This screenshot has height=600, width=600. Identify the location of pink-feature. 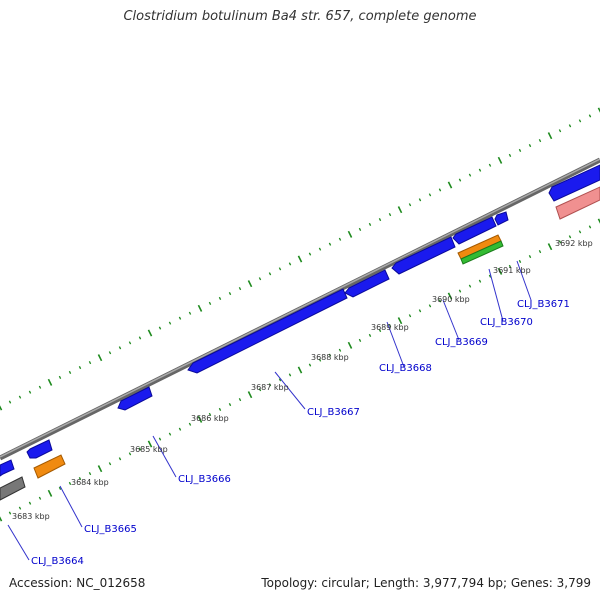
(577, 203).